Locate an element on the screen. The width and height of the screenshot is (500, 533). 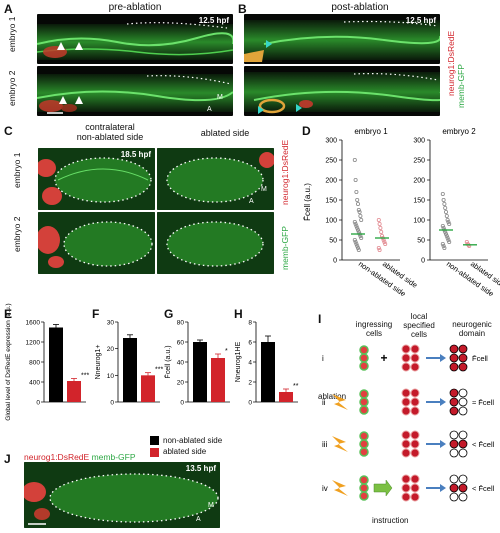
panel-i-row-num: ii is located at coordinates (324, 402).